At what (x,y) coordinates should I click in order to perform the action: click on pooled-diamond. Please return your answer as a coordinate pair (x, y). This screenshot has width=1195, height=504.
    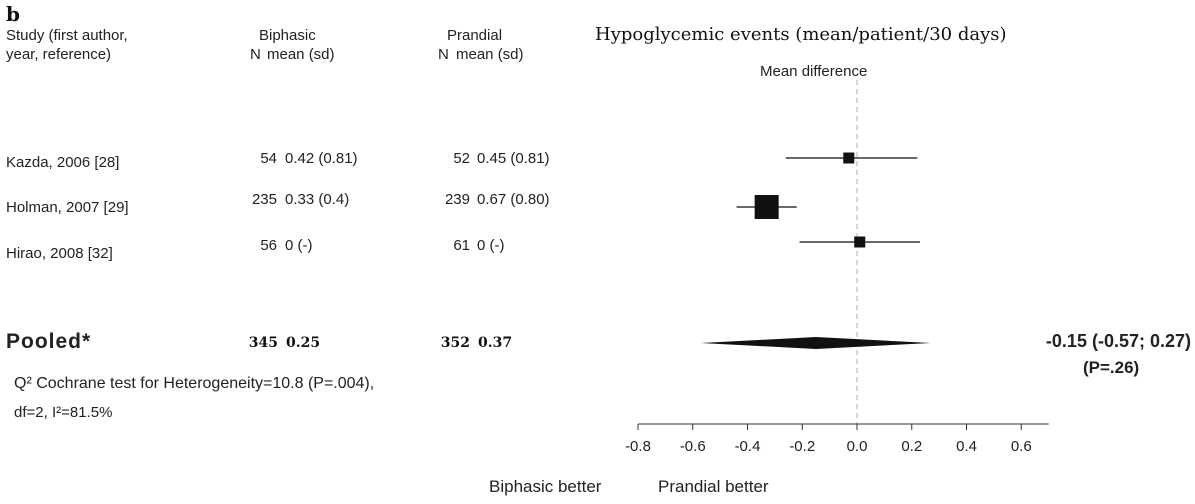
    Looking at the image, I should click on (815, 343).